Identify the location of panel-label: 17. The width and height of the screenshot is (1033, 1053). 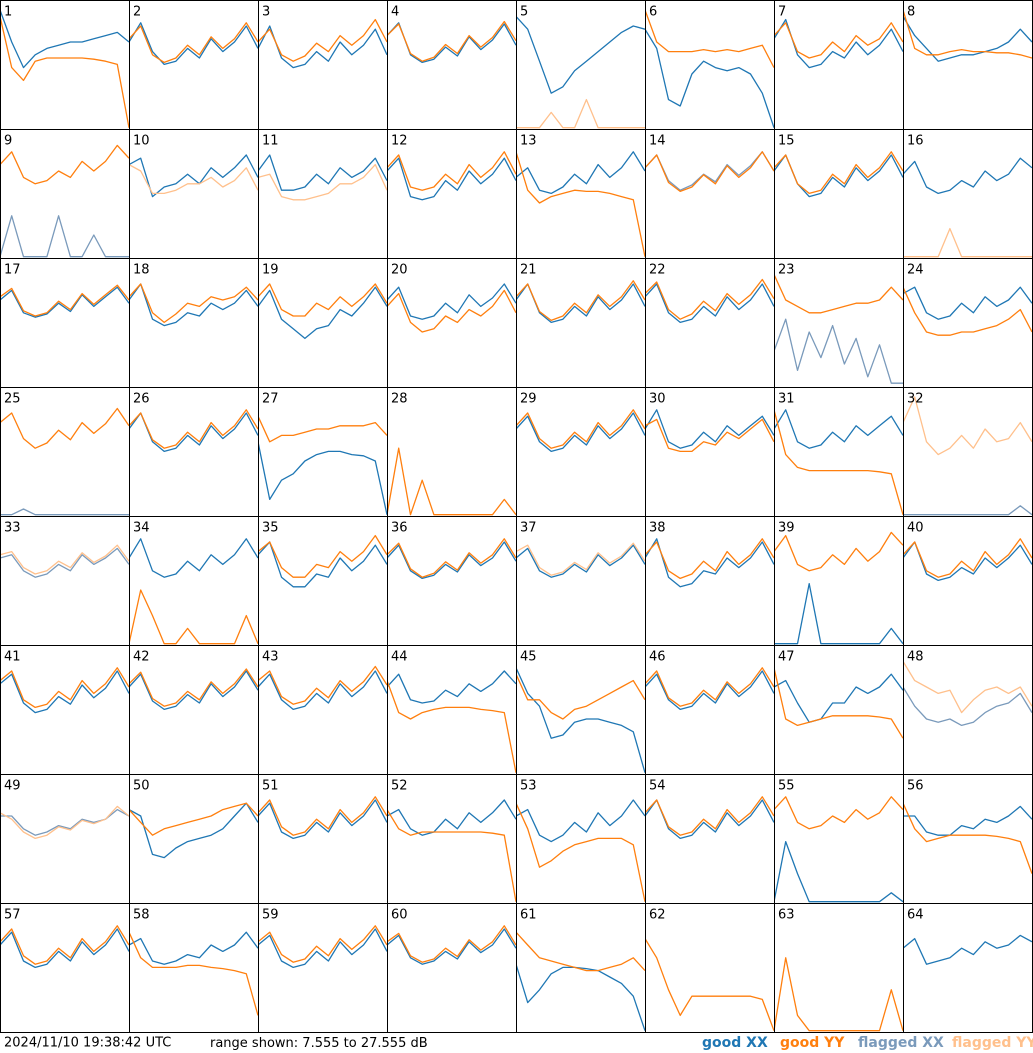
(12, 270).